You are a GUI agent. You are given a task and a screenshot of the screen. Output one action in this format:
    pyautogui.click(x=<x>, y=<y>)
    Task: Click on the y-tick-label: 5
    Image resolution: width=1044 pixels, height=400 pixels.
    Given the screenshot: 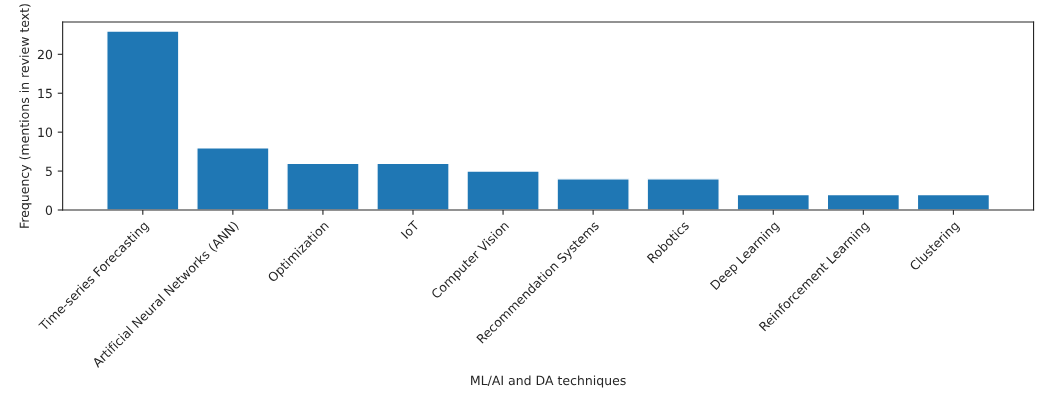 What is the action you would take?
    pyautogui.click(x=48, y=171)
    